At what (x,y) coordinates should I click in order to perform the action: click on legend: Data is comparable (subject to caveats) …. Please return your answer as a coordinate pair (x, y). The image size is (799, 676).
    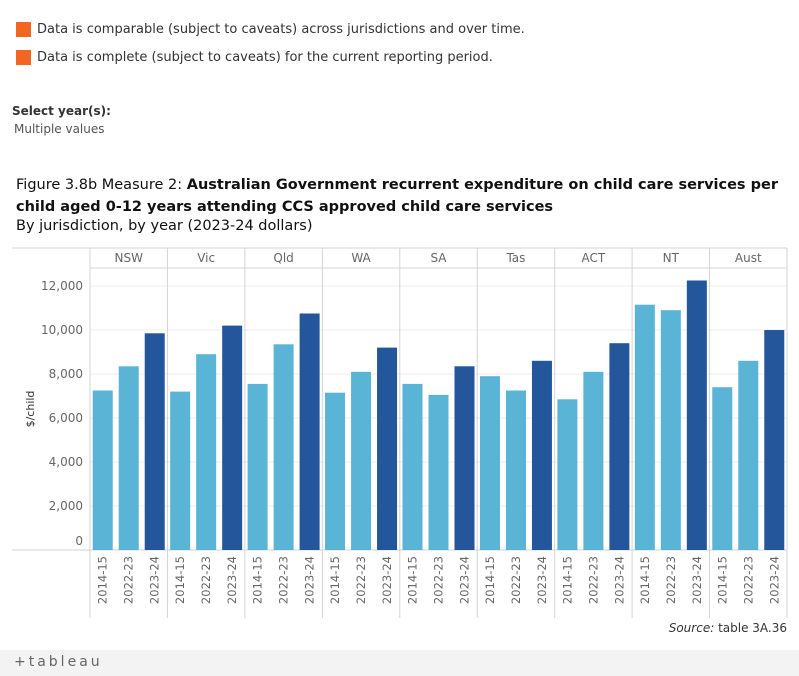
    Looking at the image, I should click on (366, 48).